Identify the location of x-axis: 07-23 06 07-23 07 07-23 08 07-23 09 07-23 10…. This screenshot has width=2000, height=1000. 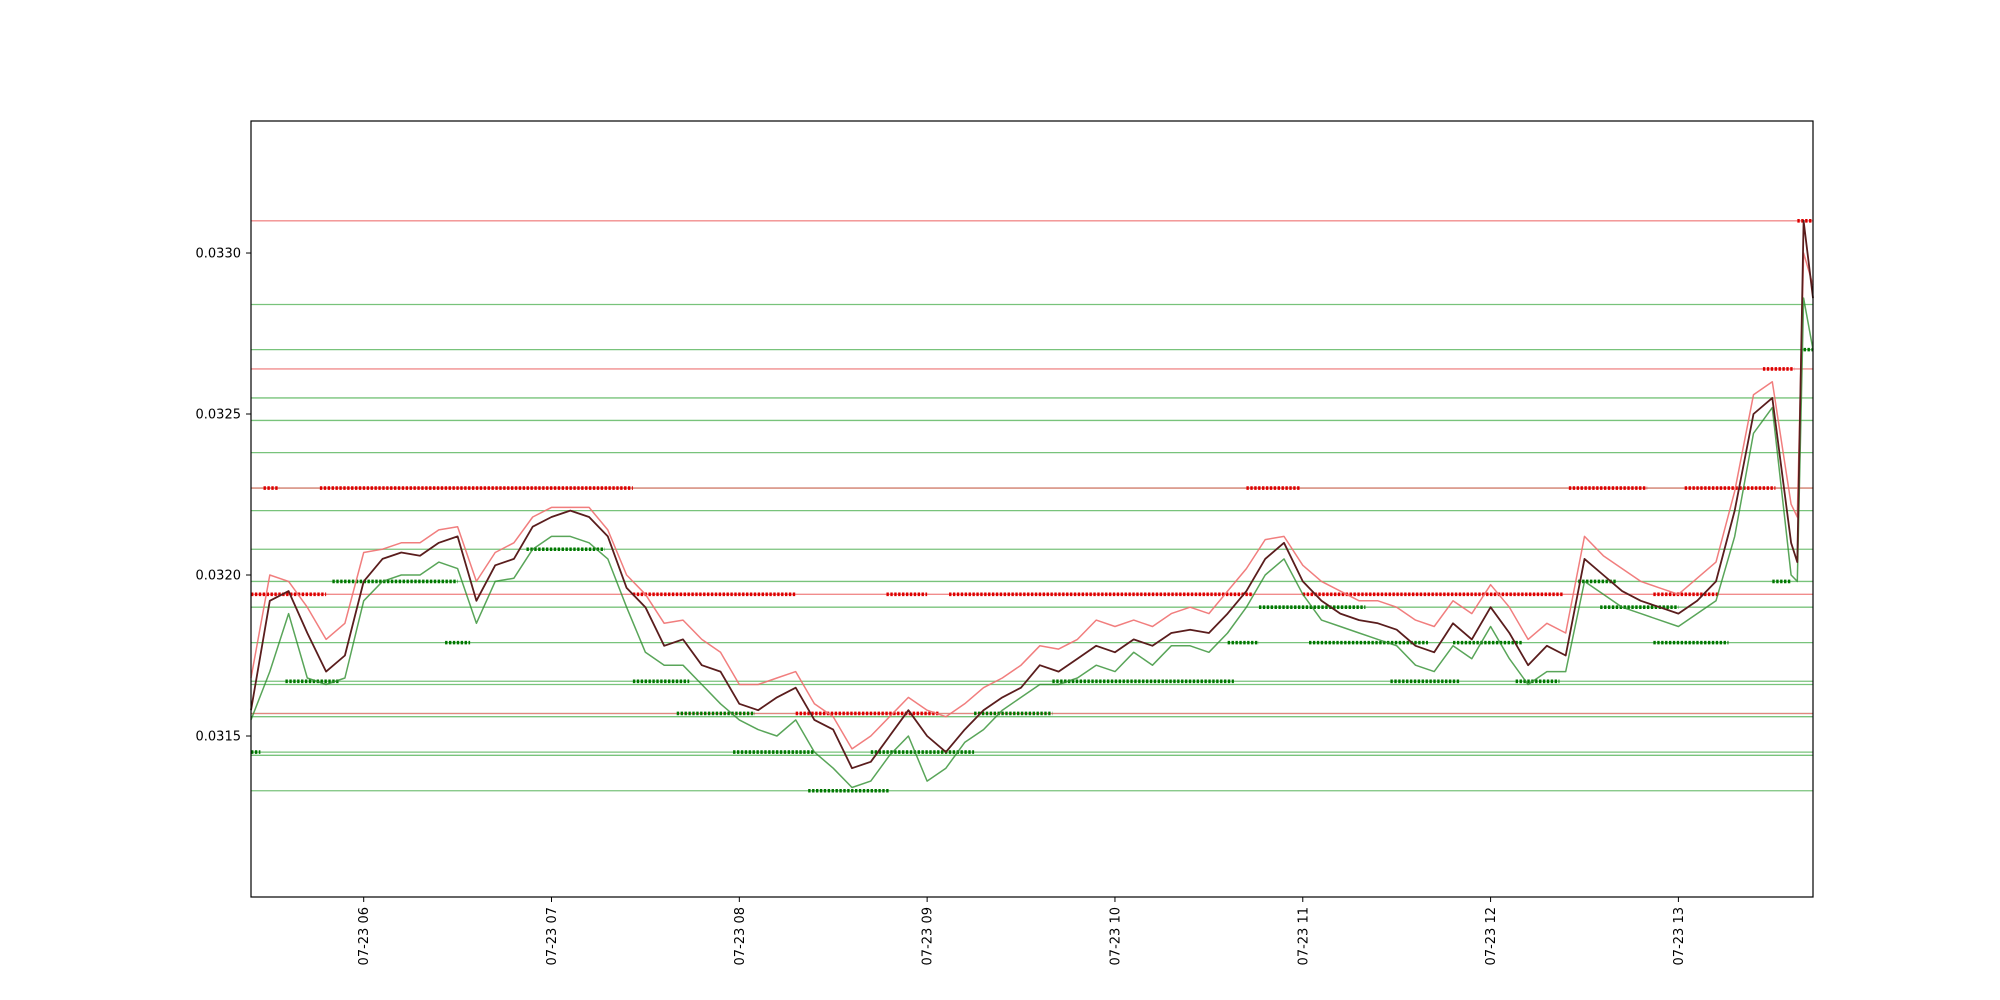
(1022, 931).